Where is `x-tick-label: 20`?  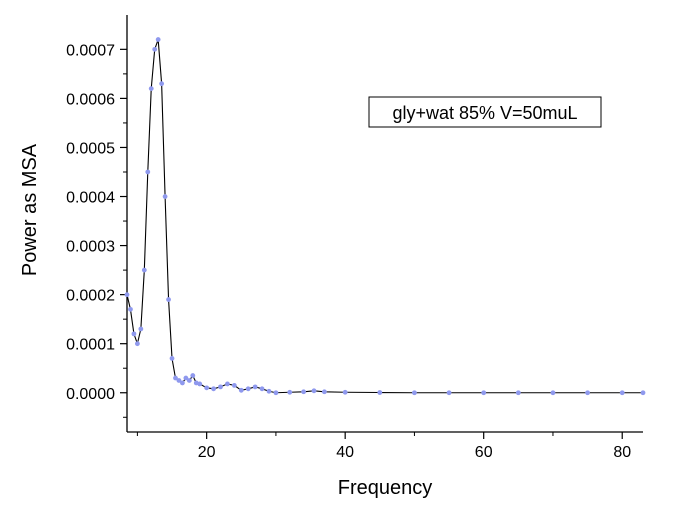 x-tick-label: 20 is located at coordinates (207, 452).